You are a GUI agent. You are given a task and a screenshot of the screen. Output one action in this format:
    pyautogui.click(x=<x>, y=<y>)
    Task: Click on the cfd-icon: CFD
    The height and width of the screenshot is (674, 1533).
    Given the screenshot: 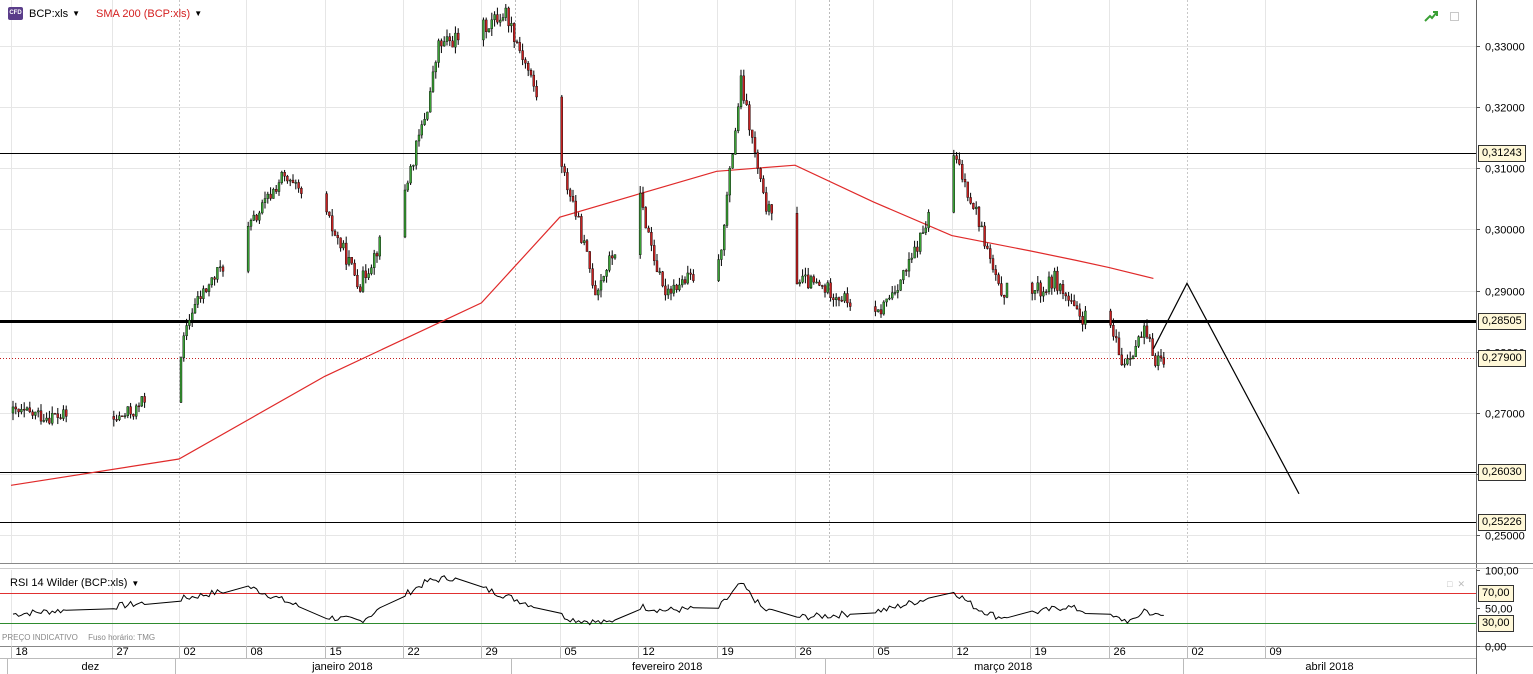 What is the action you would take?
    pyautogui.click(x=15, y=13)
    